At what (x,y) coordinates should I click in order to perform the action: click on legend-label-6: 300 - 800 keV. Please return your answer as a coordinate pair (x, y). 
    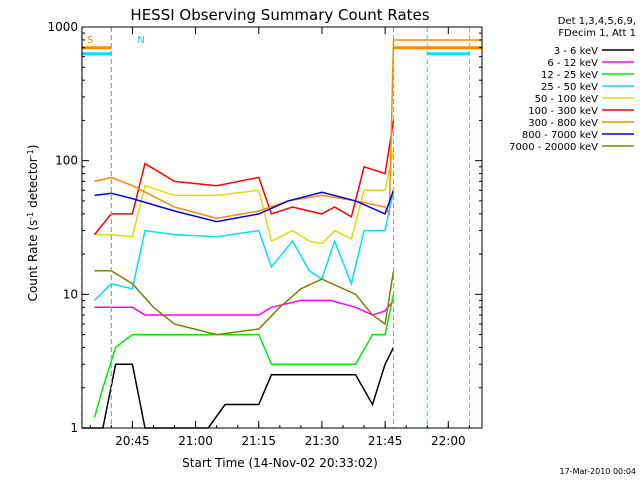
    Looking at the image, I should click on (563, 123).